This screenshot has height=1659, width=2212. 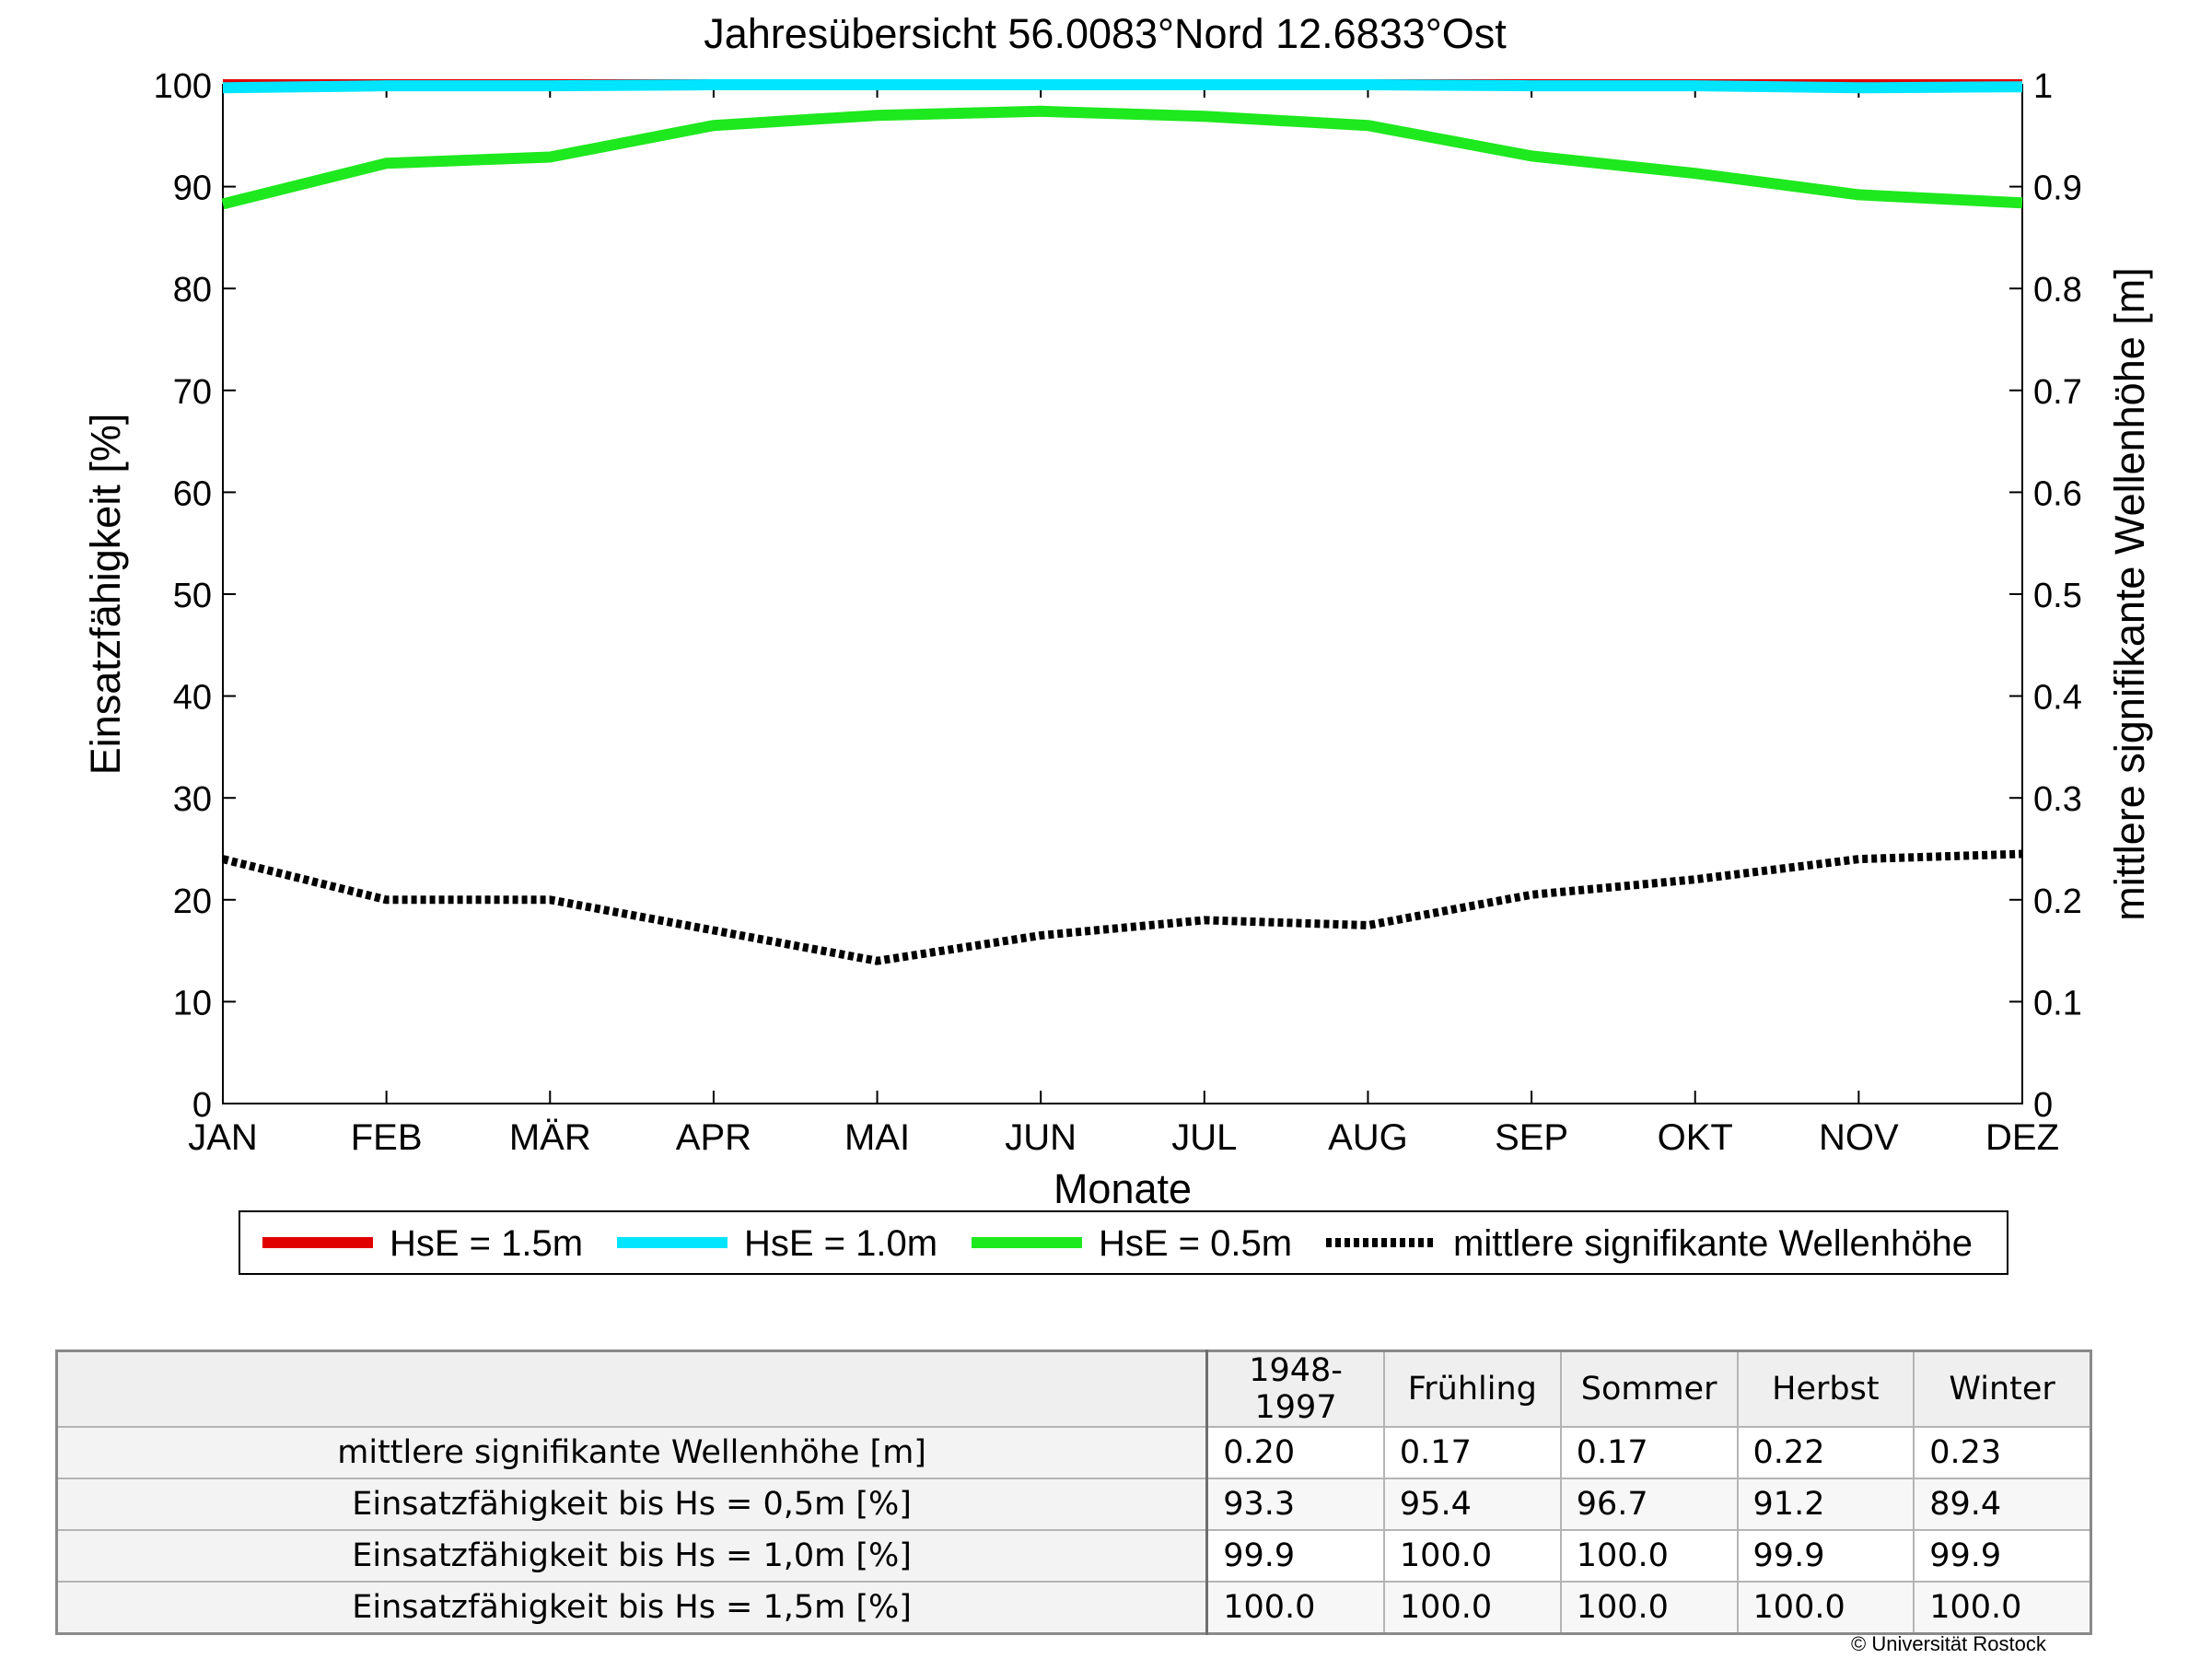 What do you see at coordinates (2002, 1452) in the screenshot?
I see `table-cell: 0.23` at bounding box center [2002, 1452].